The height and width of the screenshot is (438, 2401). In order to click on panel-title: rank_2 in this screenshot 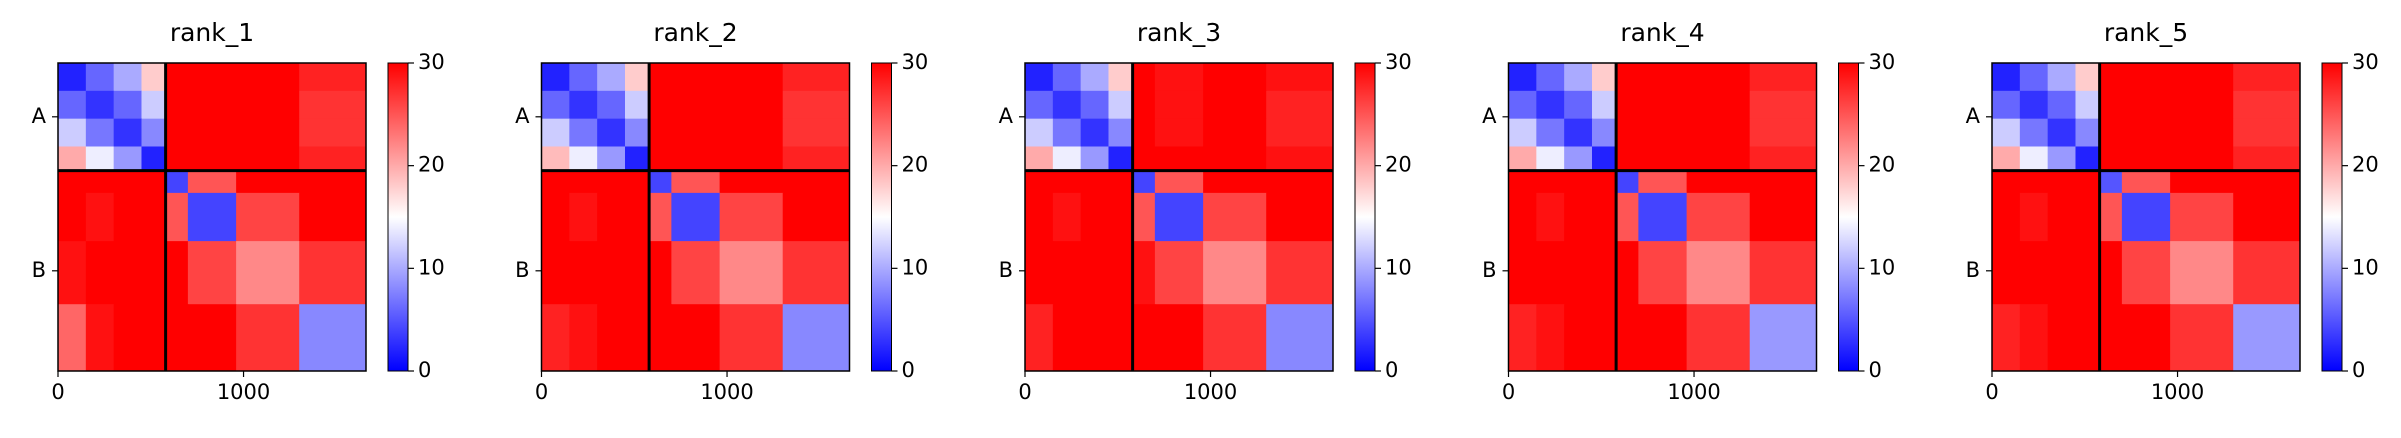, I will do `click(695, 32)`.